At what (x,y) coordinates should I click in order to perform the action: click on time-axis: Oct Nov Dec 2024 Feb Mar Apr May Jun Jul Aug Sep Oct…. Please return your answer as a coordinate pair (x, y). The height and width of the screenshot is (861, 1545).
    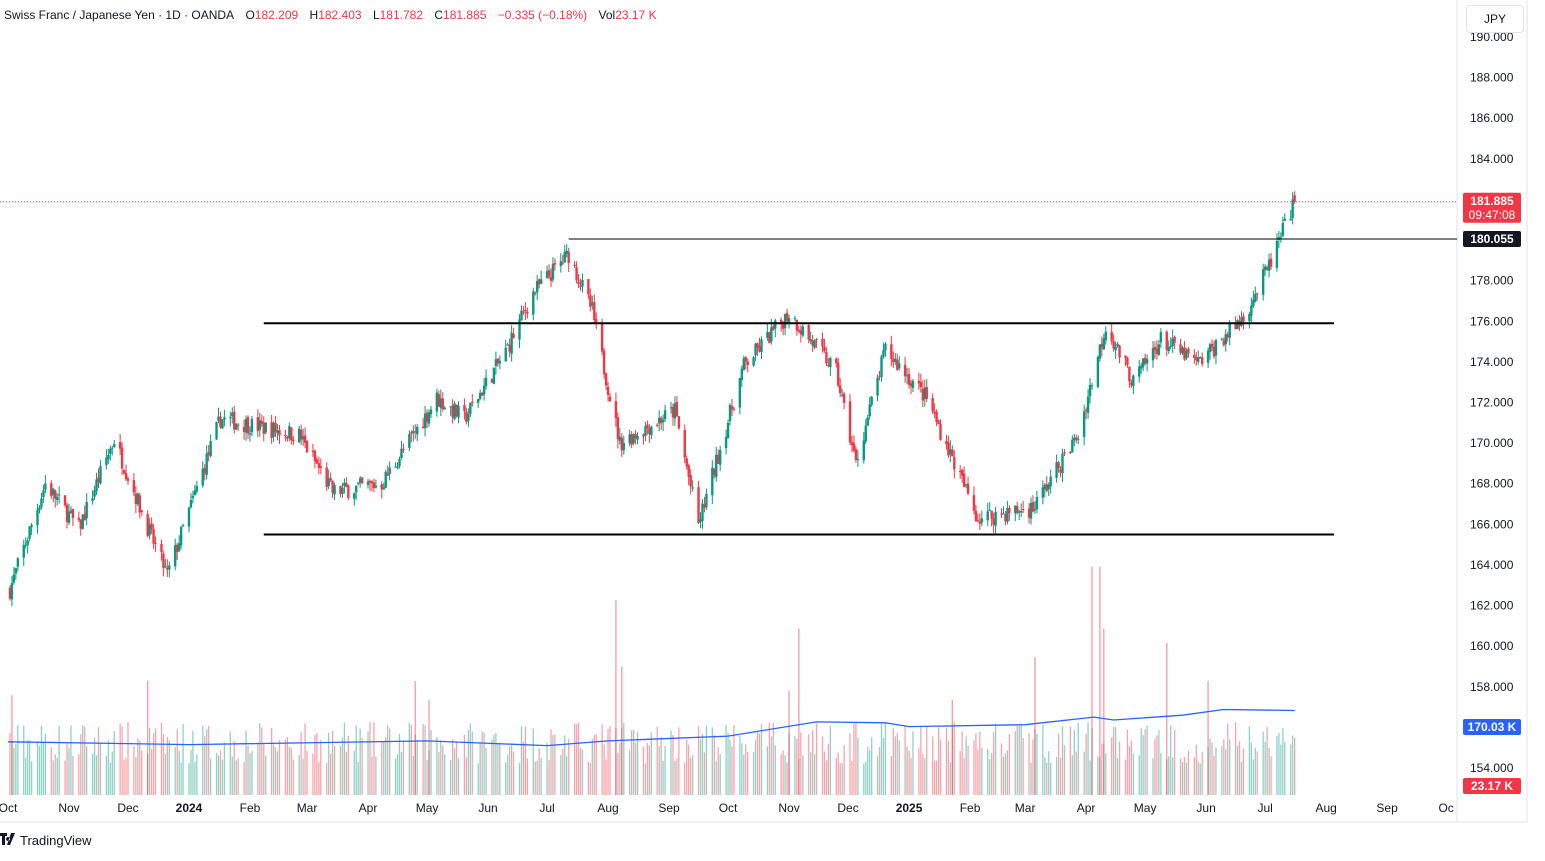
    Looking at the image, I should click on (727, 808).